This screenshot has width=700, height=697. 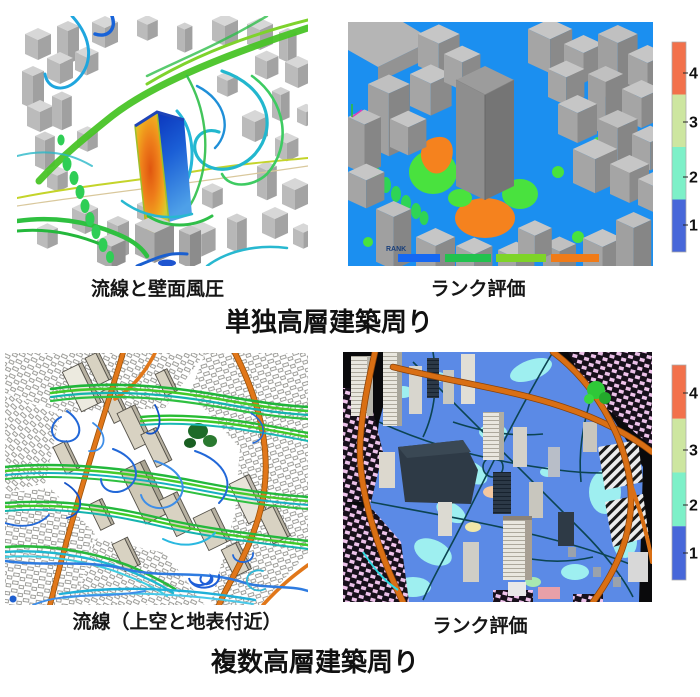 I want to click on streamlines-back-layer, so click(x=162, y=117).